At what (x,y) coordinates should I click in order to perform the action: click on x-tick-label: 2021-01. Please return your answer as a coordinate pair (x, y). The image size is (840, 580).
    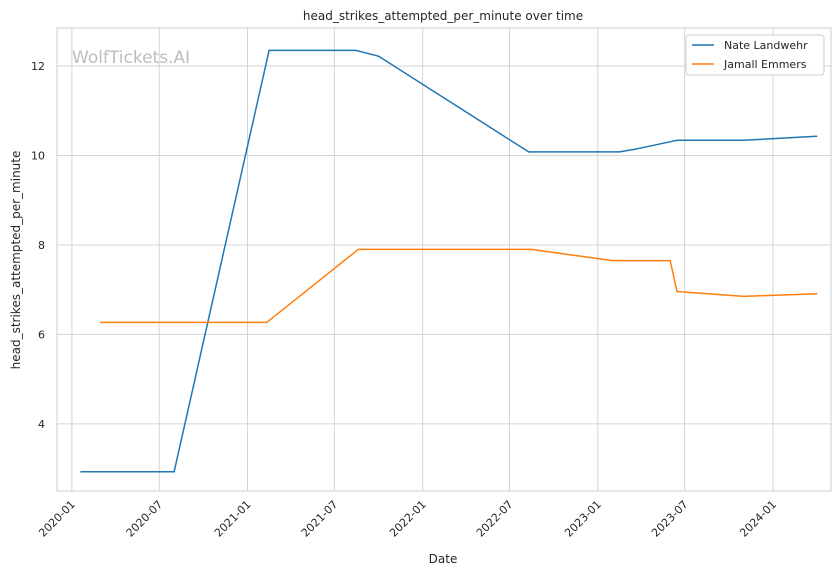
    Looking at the image, I should click on (233, 519).